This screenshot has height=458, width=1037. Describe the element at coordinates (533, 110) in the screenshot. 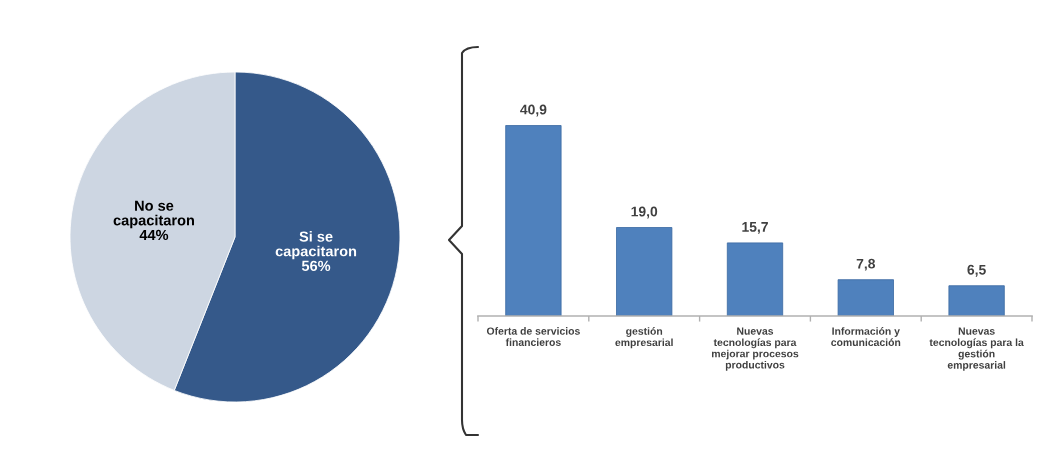

I see `data-label: 40,9` at that location.